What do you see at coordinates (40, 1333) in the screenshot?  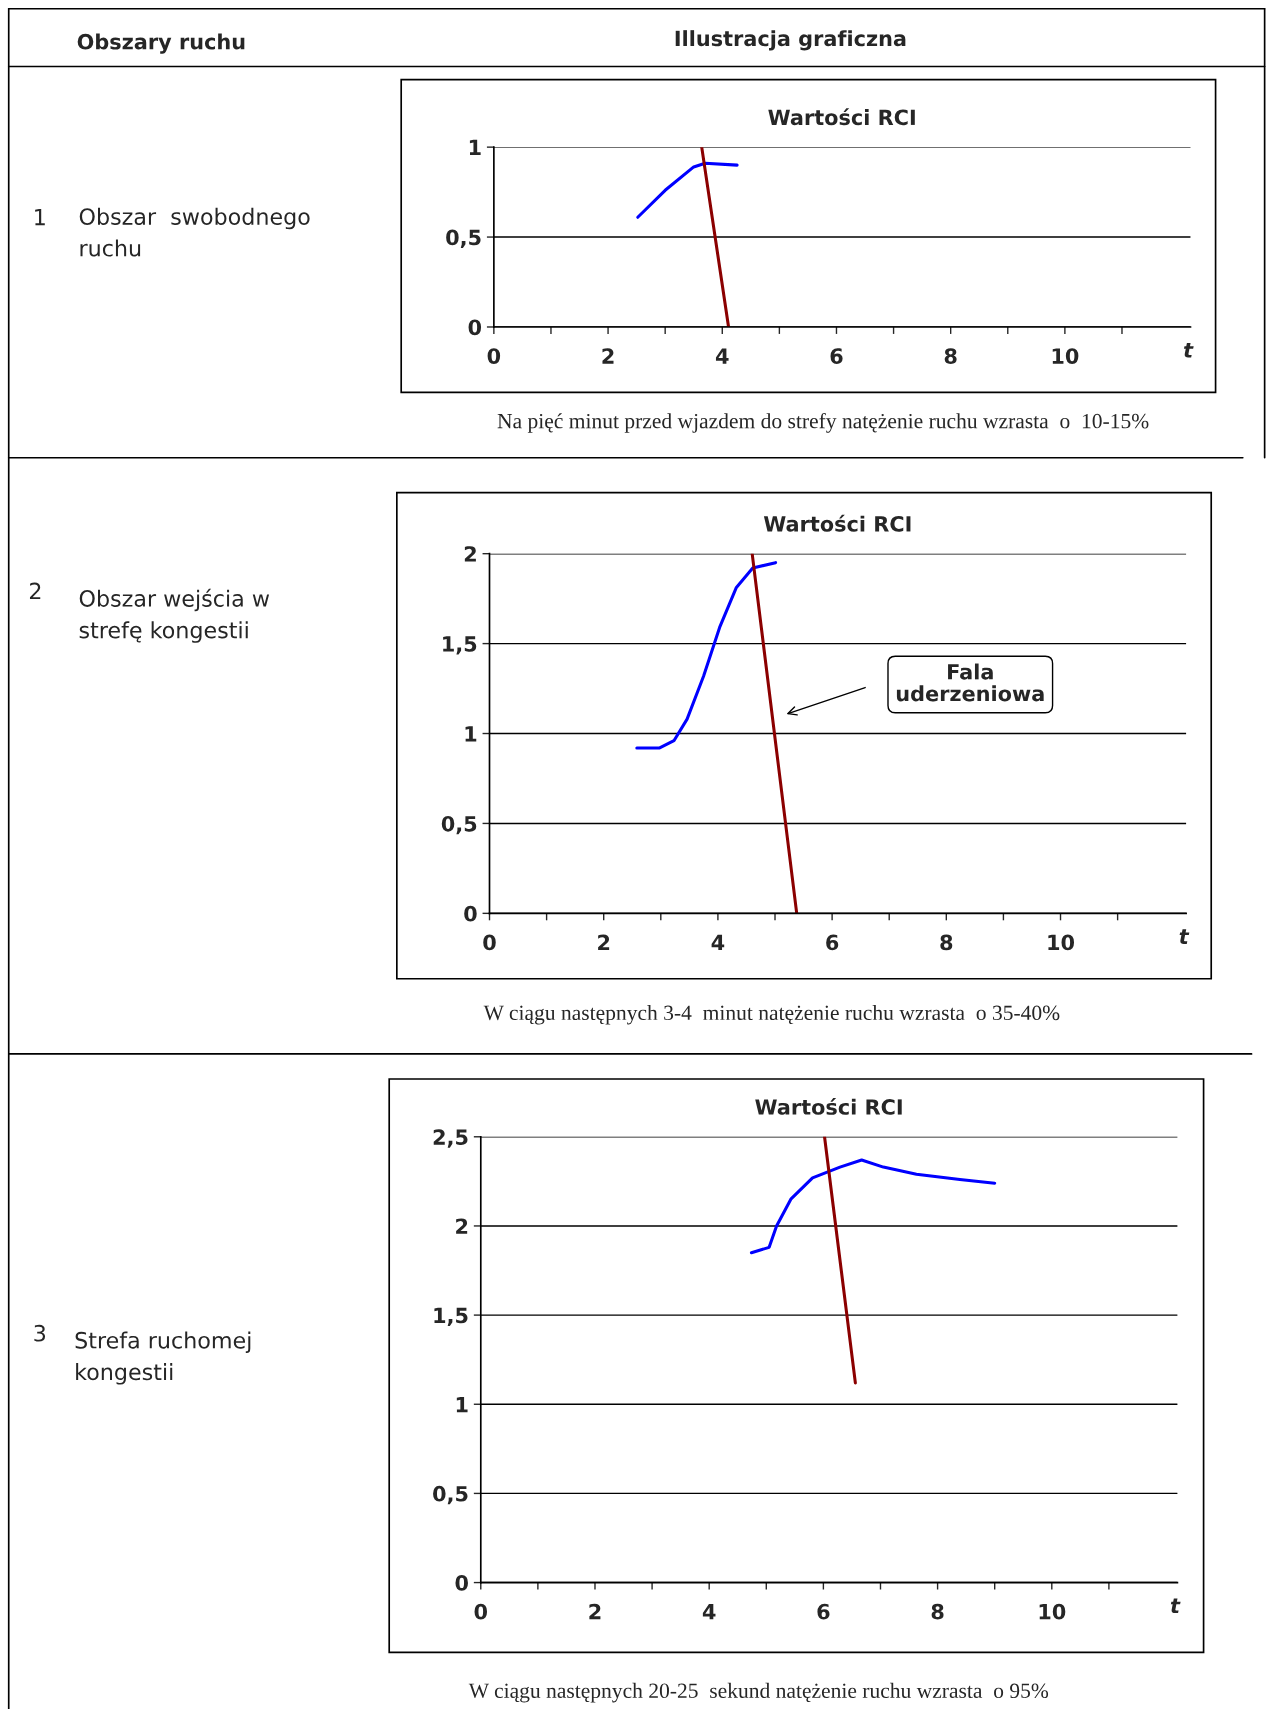 I see `text: 3` at bounding box center [40, 1333].